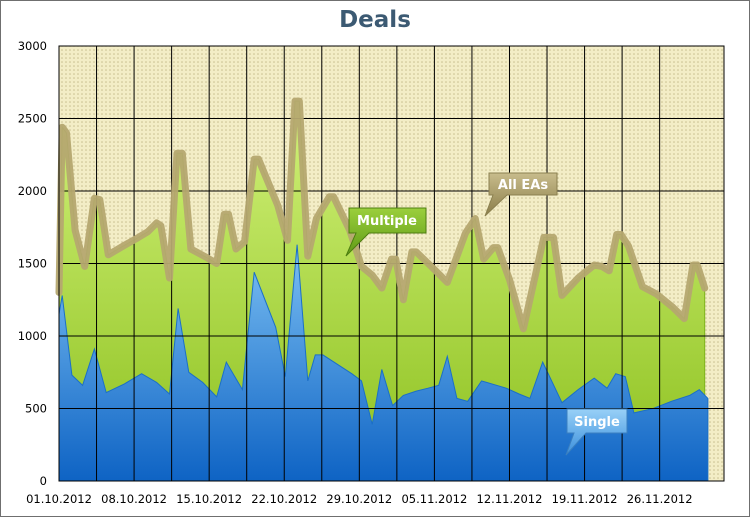  I want to click on y-tick-label: 2000, so click(32, 191).